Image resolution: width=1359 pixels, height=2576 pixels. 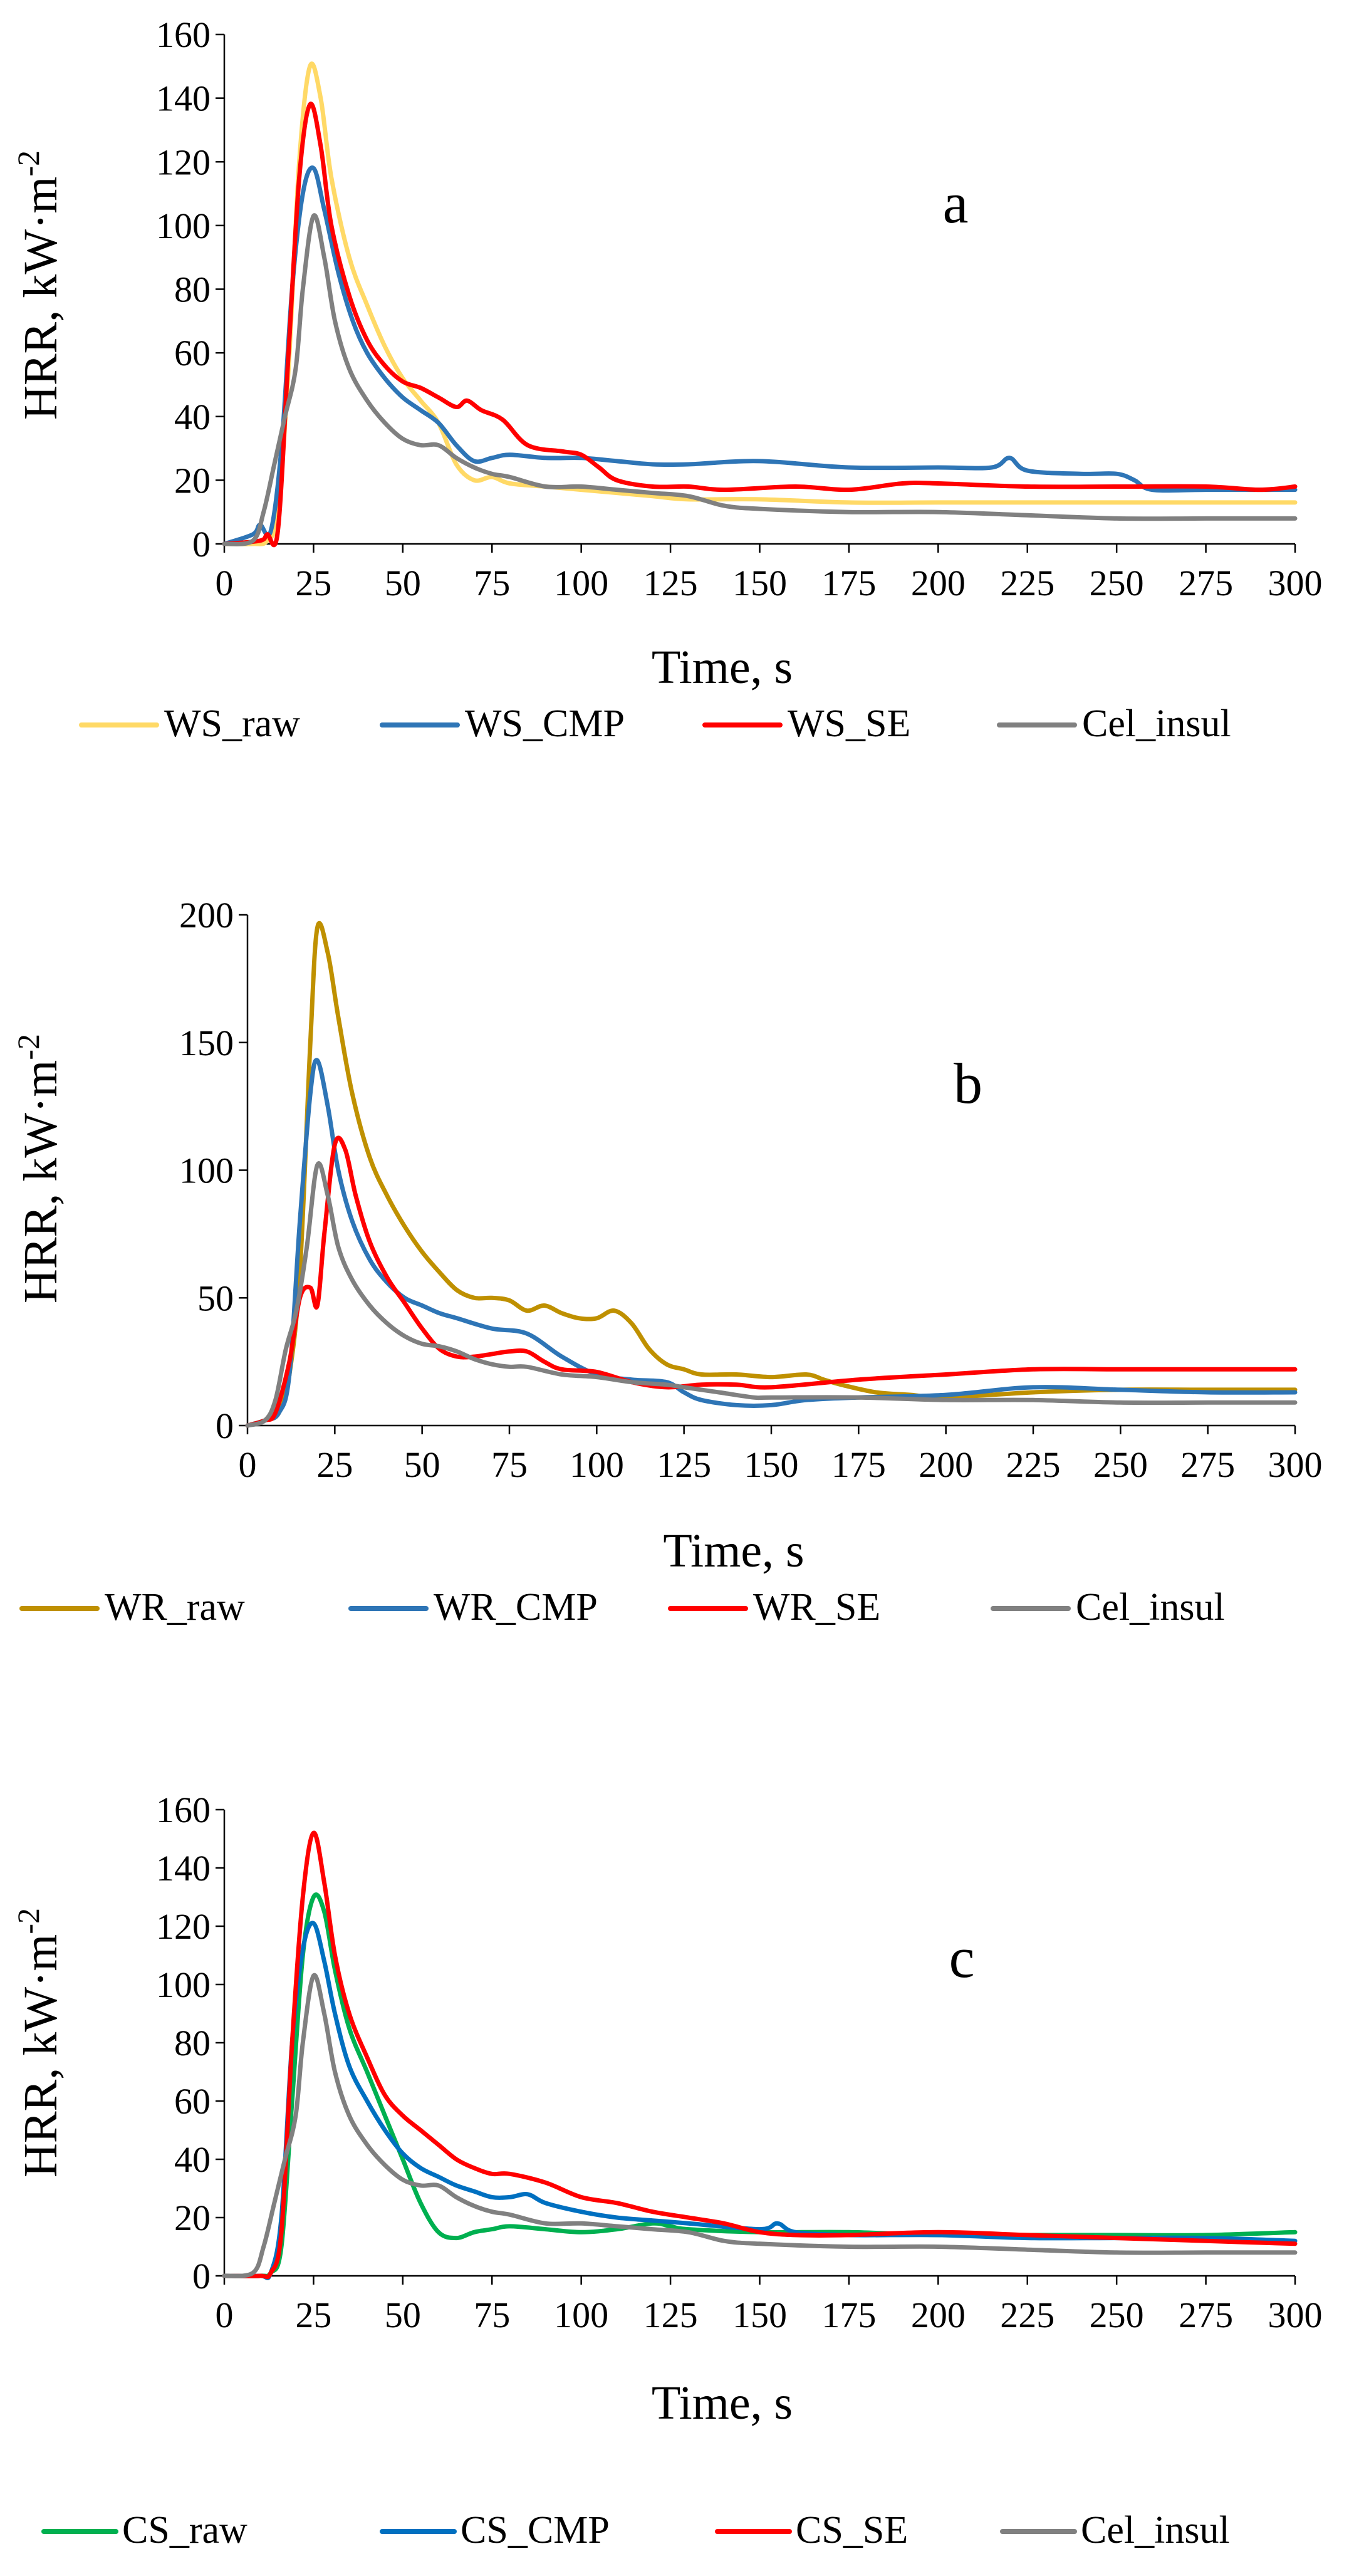 What do you see at coordinates (962, 1958) in the screenshot?
I see `panel-letter: c` at bounding box center [962, 1958].